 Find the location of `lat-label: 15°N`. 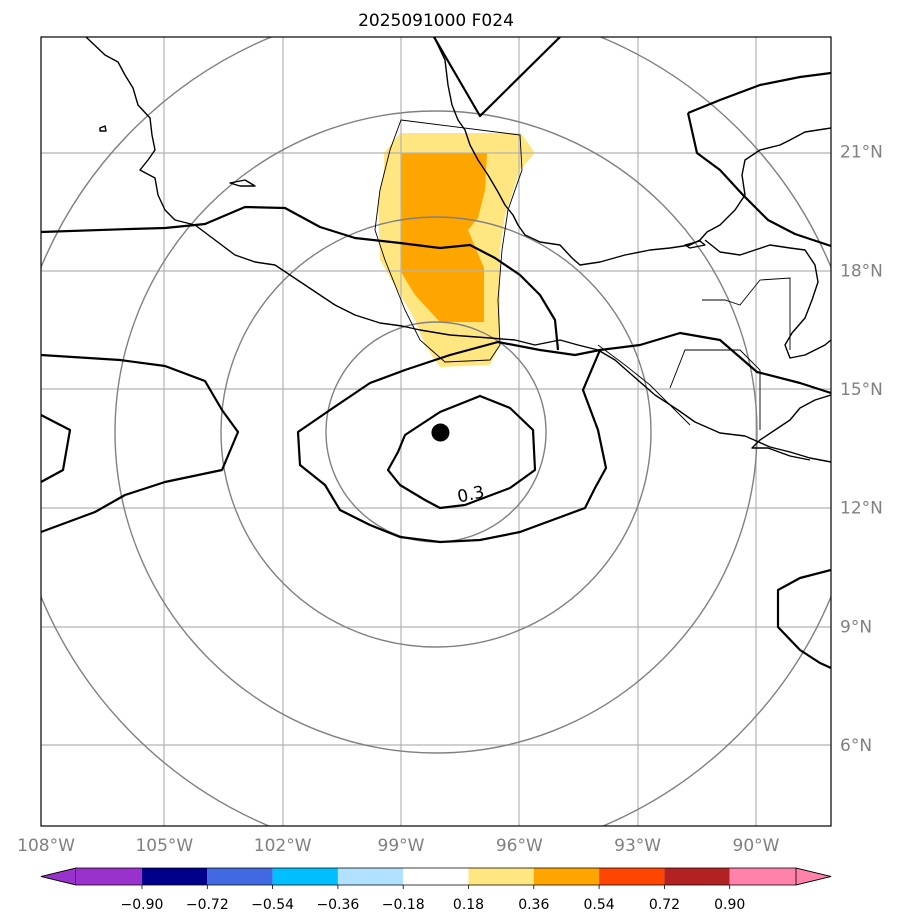

lat-label: 15°N is located at coordinates (861, 390).